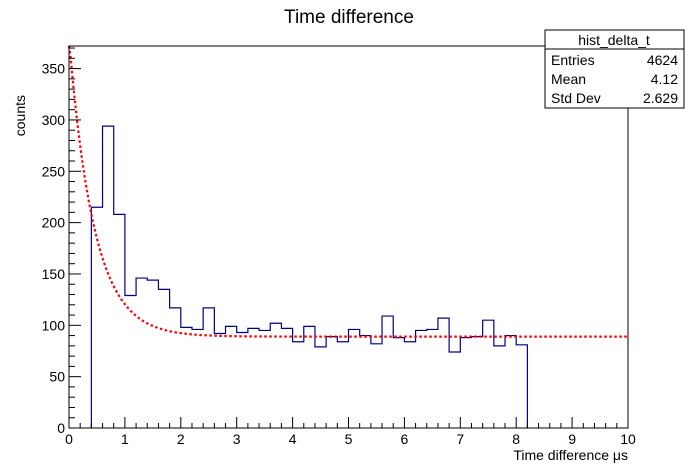 The width and height of the screenshot is (698, 476). I want to click on x-tick-label: 1, so click(125, 439).